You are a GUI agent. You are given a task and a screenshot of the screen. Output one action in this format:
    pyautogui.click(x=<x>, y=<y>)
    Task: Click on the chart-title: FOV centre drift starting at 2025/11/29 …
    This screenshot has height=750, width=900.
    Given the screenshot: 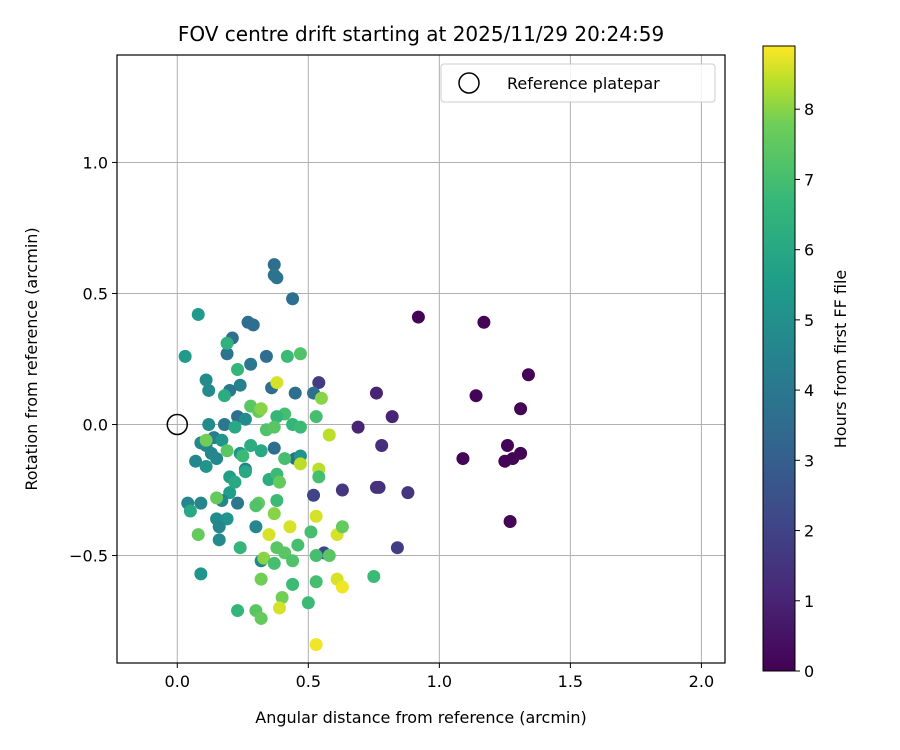 What is the action you would take?
    pyautogui.click(x=421, y=34)
    